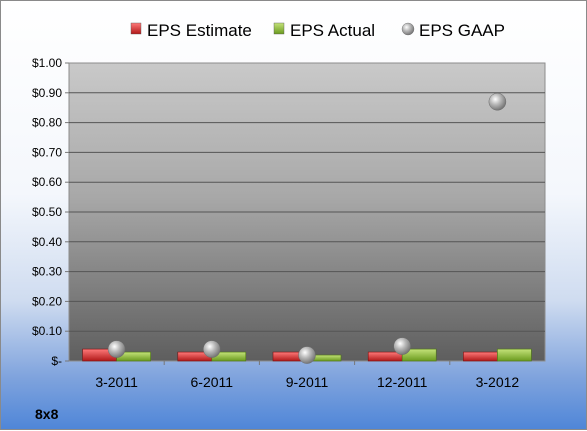  I want to click on company-label: 8x8, so click(47, 414).